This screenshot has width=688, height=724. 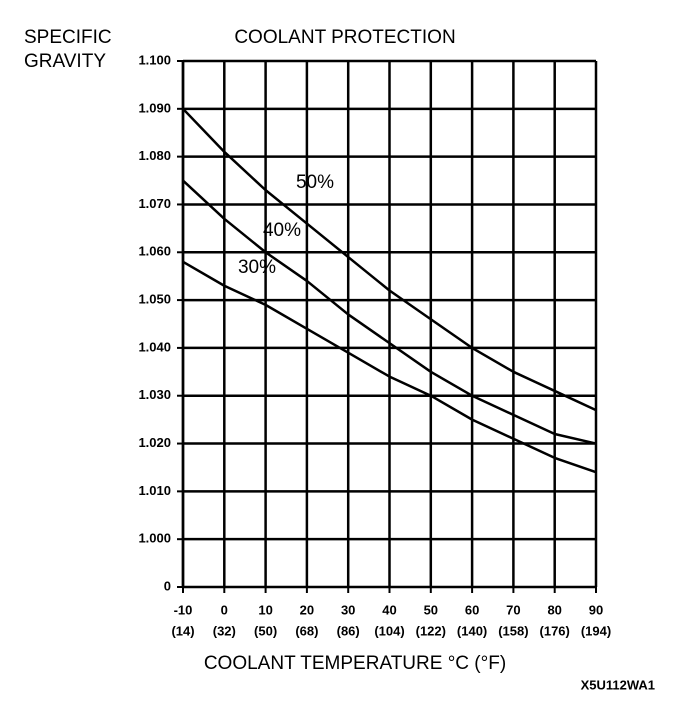 What do you see at coordinates (68, 37) in the screenshot?
I see `y-axis-label: SPECIFIC` at bounding box center [68, 37].